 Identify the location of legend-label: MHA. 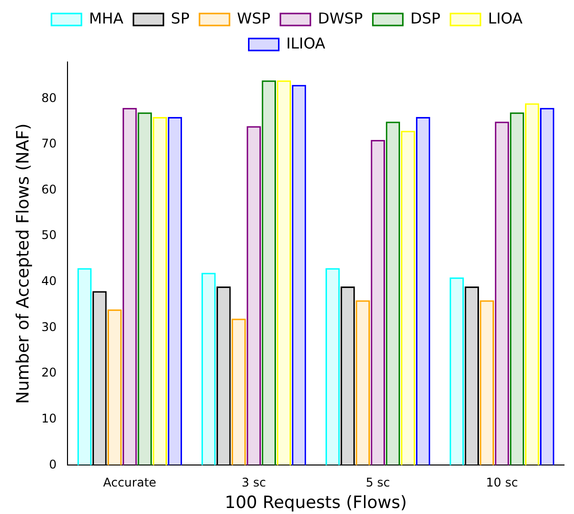
(106, 18).